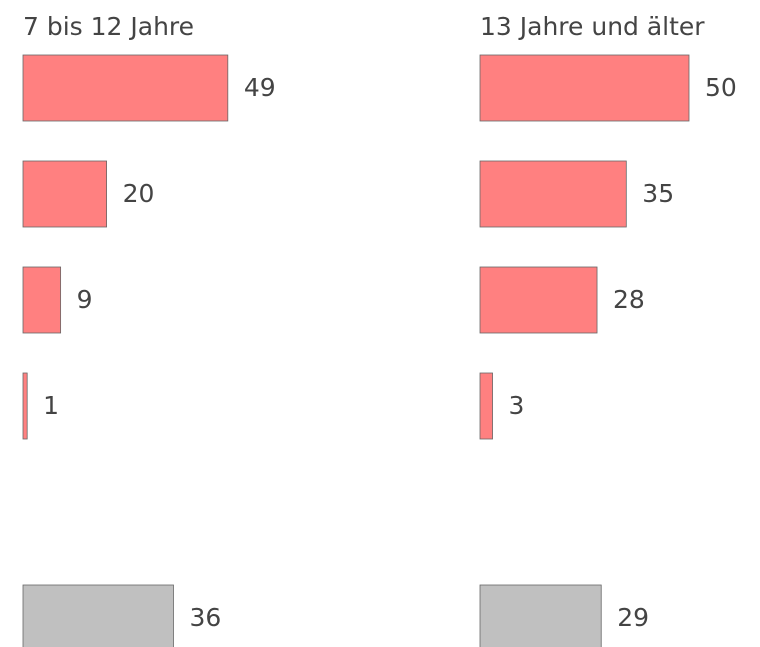 The image size is (760, 647). What do you see at coordinates (517, 405) in the screenshot?
I see `value-label: 3` at bounding box center [517, 405].